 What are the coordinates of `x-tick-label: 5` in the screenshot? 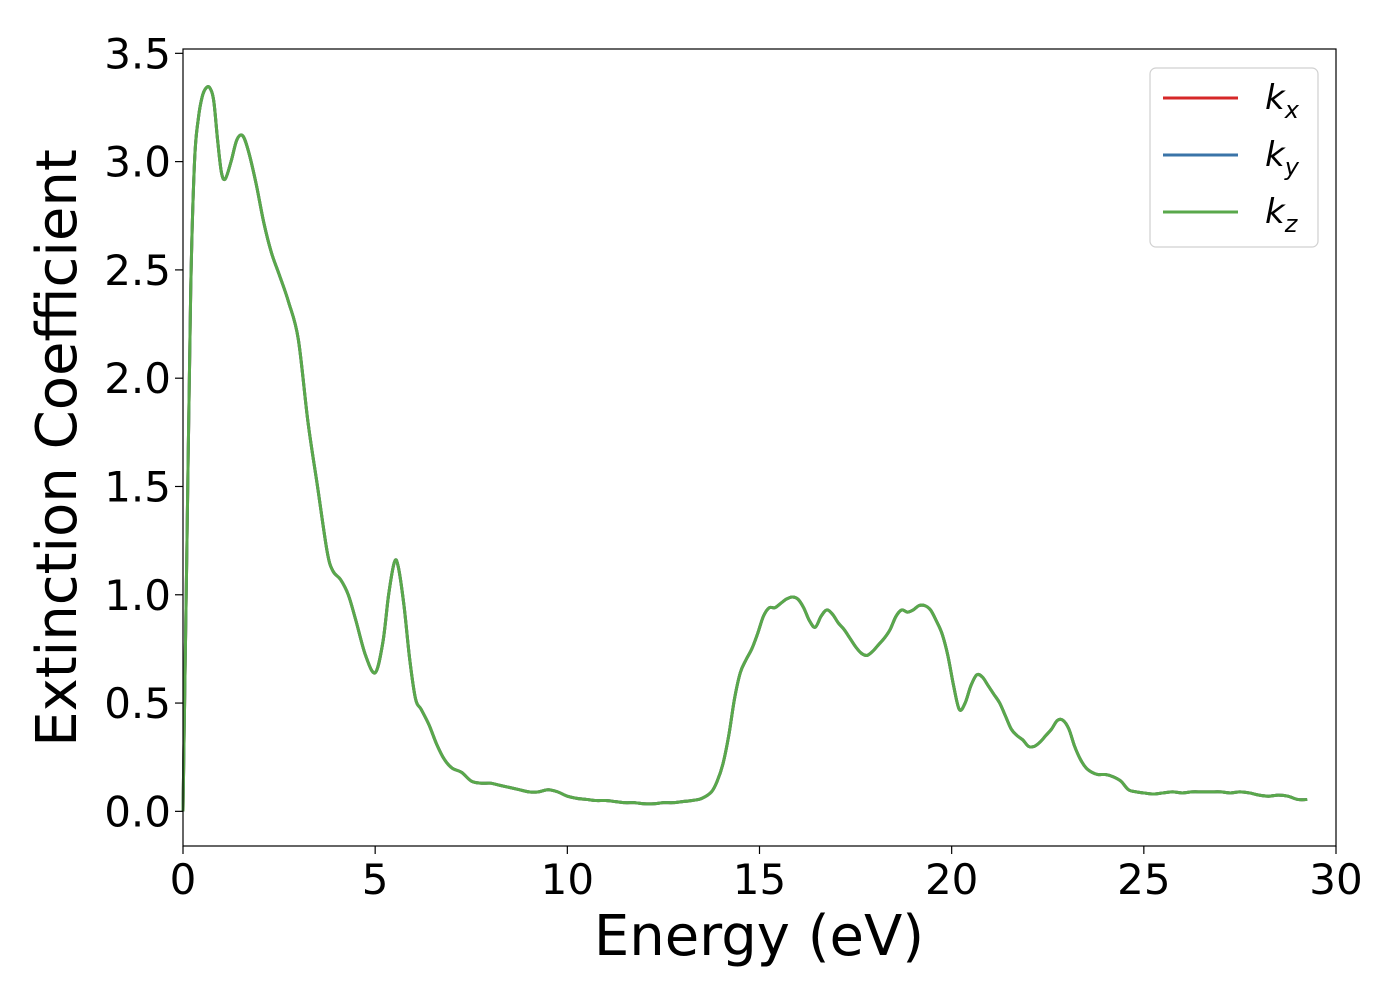 It's located at (375, 879).